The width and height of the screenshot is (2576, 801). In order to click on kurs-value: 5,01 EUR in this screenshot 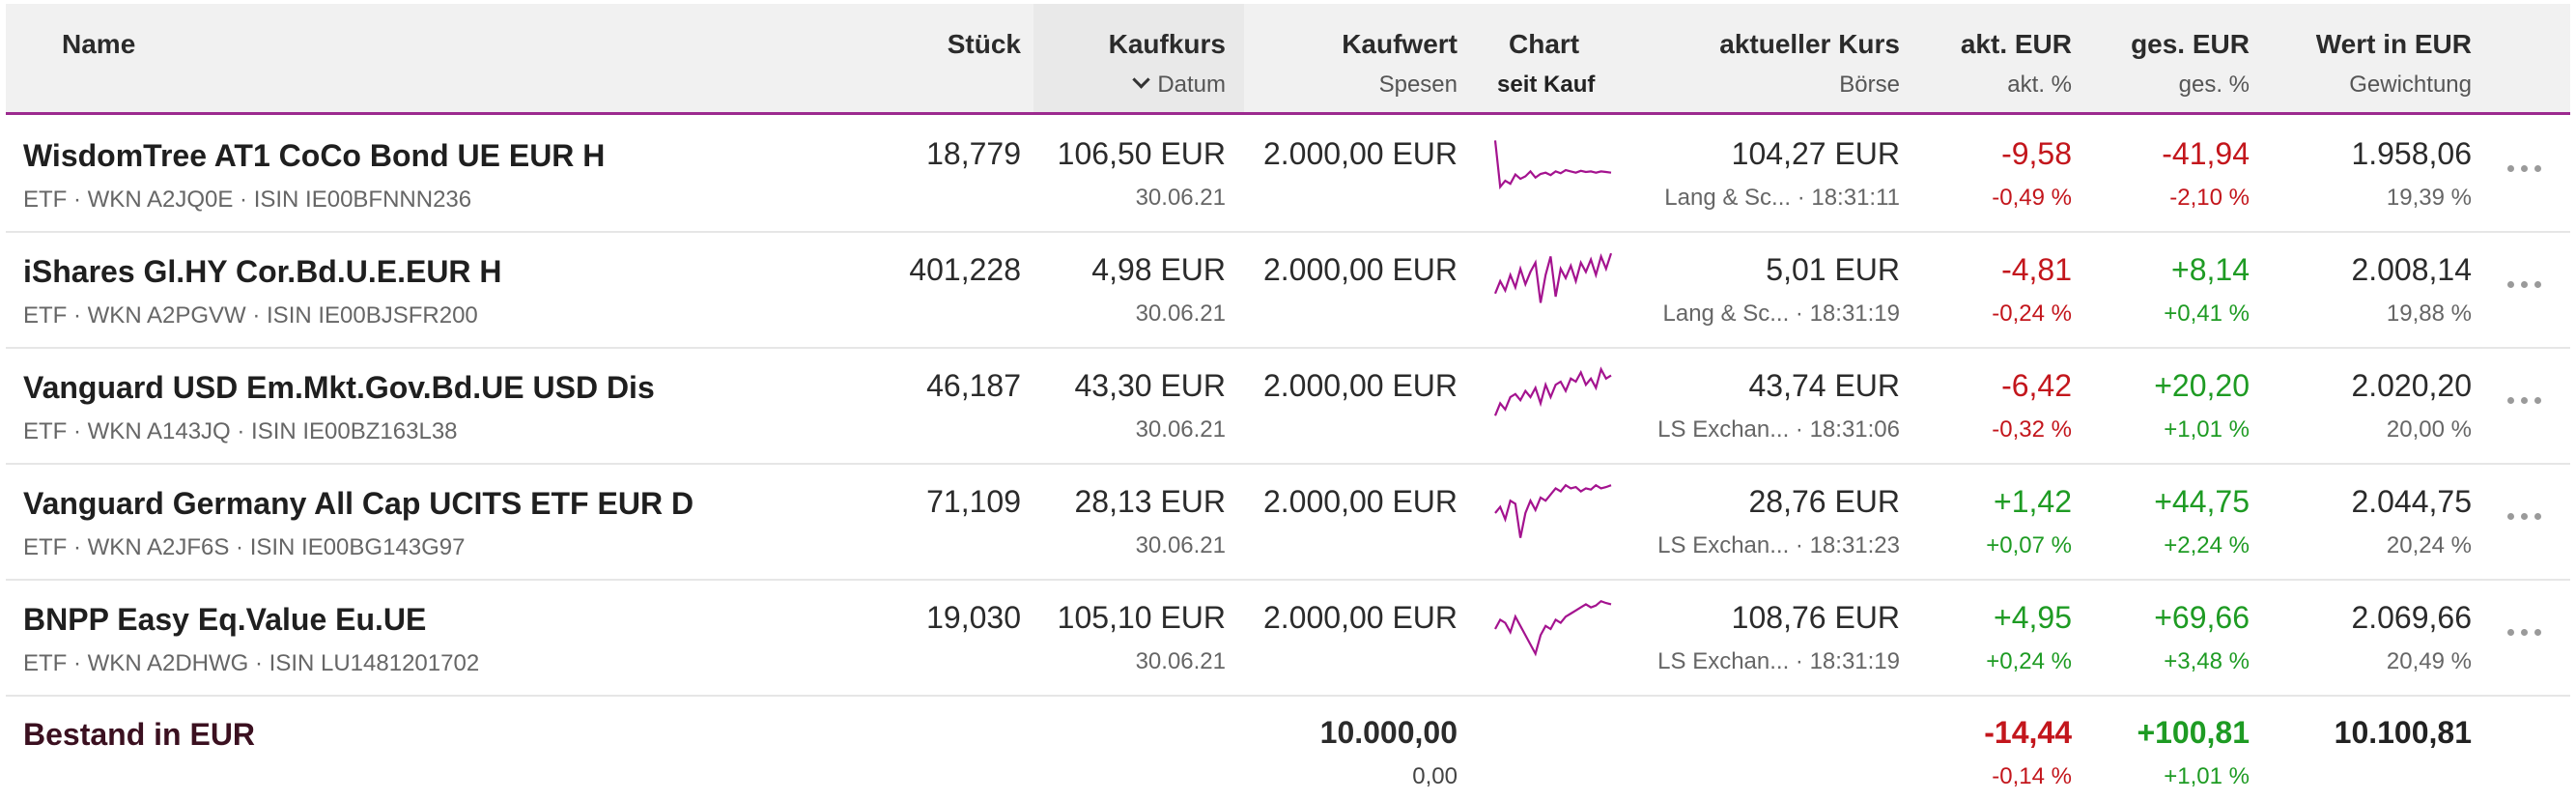, I will do `click(1833, 269)`.